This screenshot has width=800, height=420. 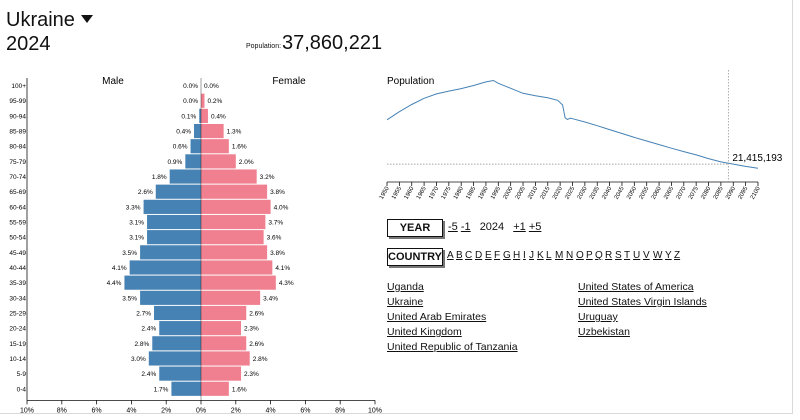 What do you see at coordinates (677, 255) in the screenshot?
I see `letter-link-Z: Z` at bounding box center [677, 255].